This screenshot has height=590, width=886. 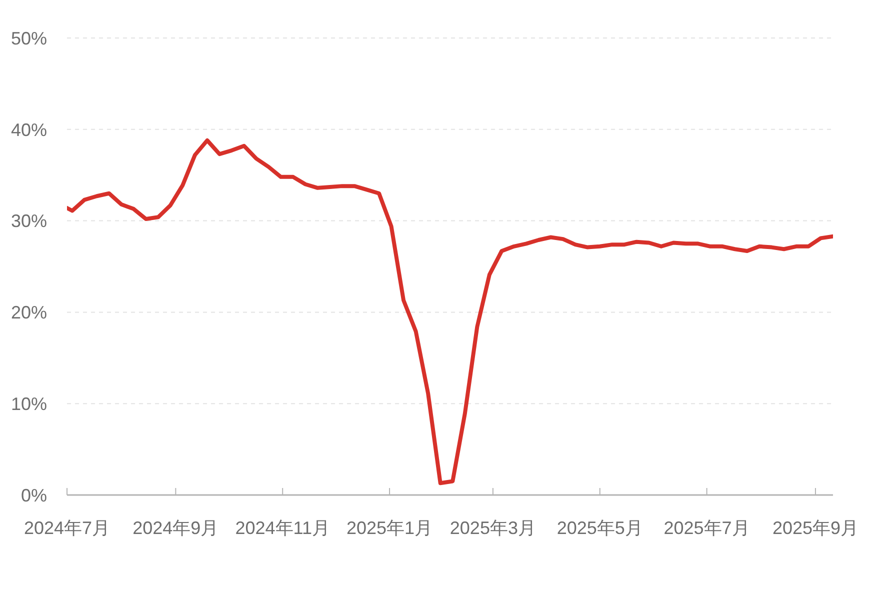 What do you see at coordinates (33, 495) in the screenshot?
I see `y-tick-label: 0%` at bounding box center [33, 495].